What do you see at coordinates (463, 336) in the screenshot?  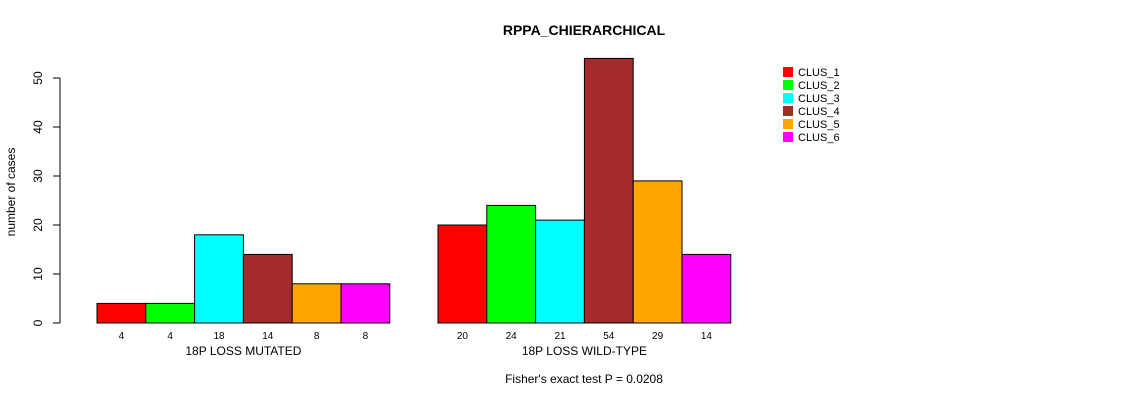 I see `bar-count-label: 20` at bounding box center [463, 336].